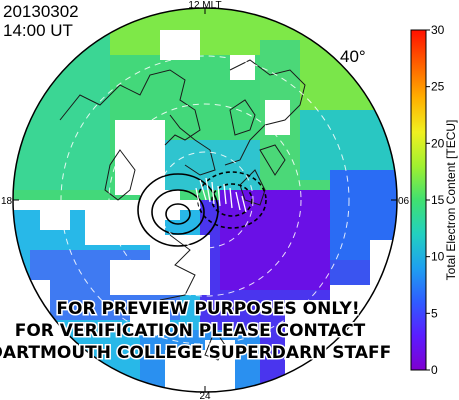 This screenshot has height=400, width=459. I want to click on convection-contours, so click(202, 209).